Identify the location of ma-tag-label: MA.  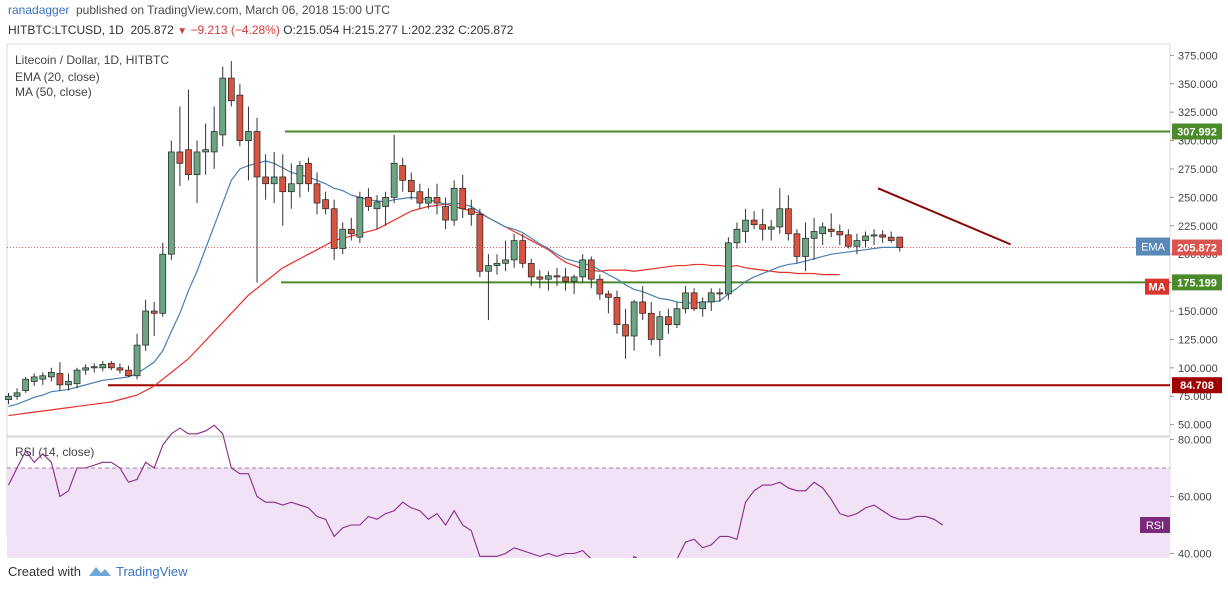
(1156, 288).